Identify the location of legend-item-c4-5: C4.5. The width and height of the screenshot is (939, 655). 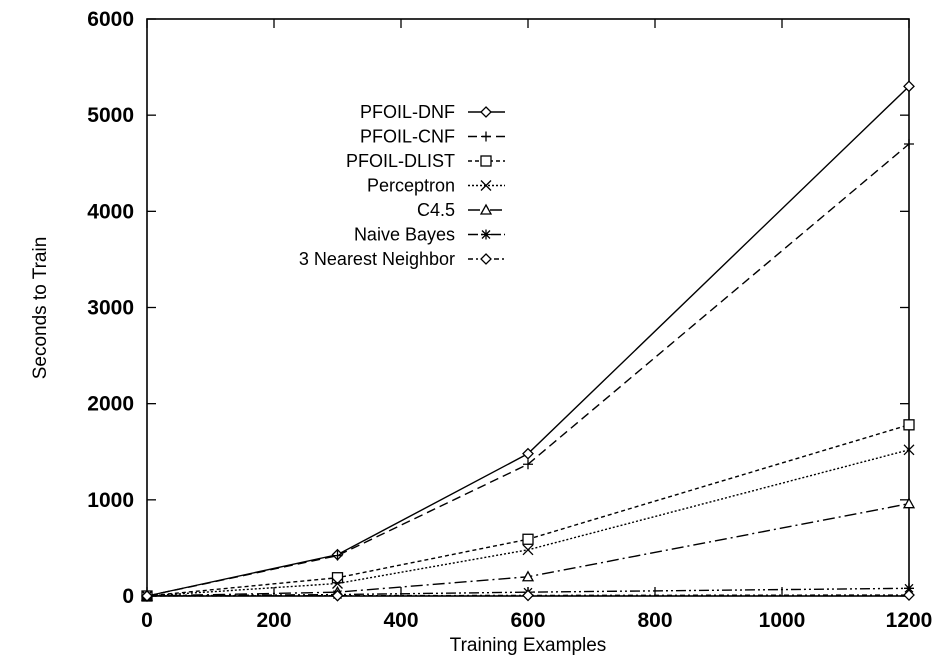
(461, 210).